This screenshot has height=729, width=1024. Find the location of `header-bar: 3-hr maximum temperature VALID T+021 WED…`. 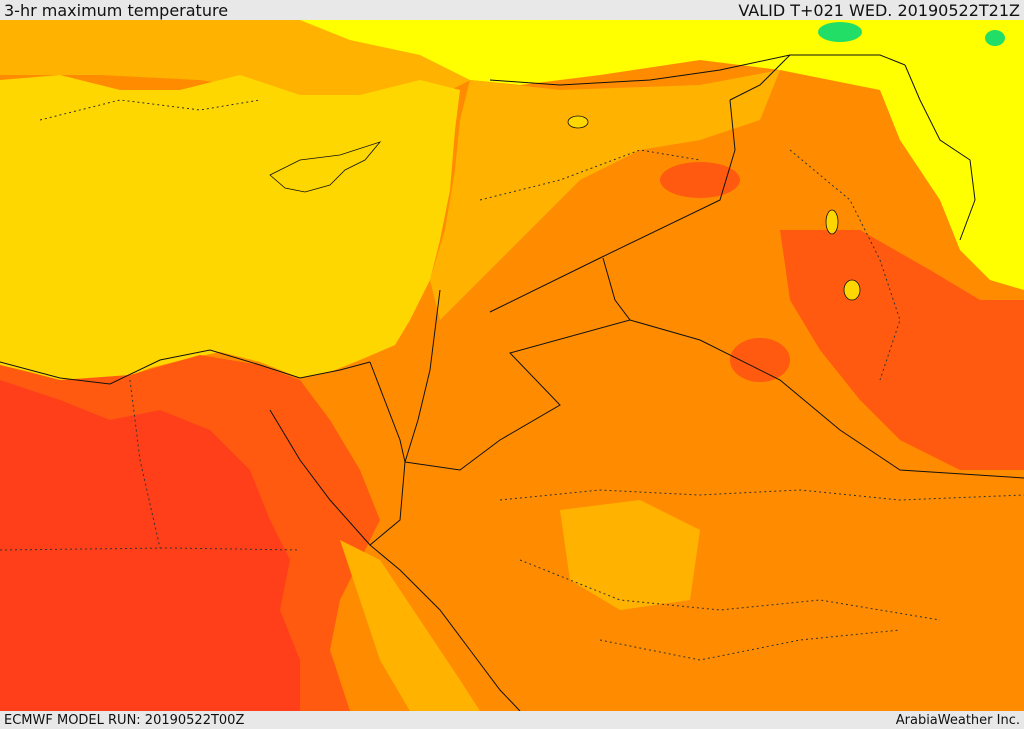

header-bar: 3-hr maximum temperature VALID T+021 WED… is located at coordinates (512, 10).